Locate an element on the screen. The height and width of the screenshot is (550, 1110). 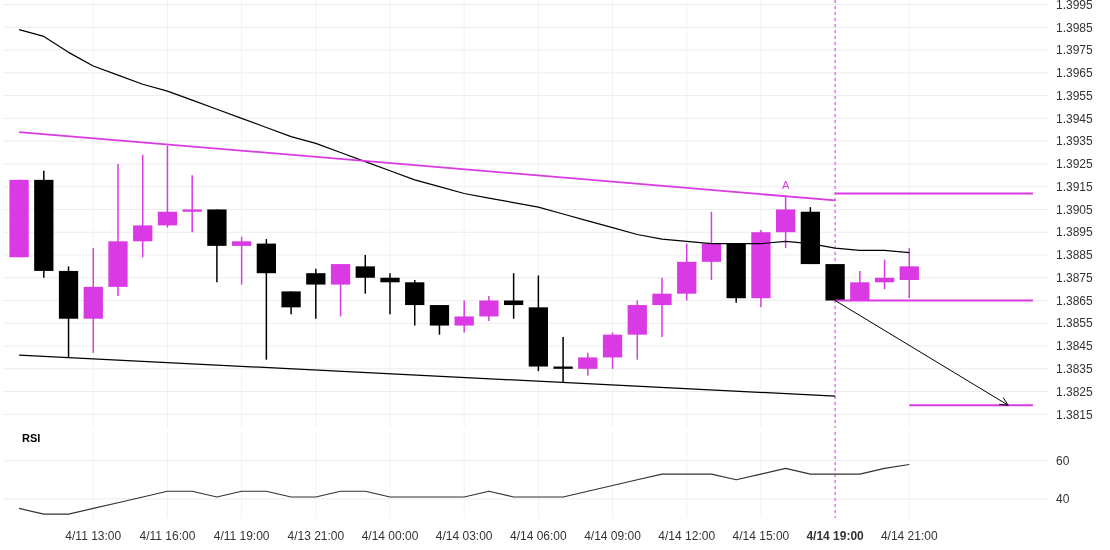
y-tick-label: 1.3855 is located at coordinates (1075, 323).